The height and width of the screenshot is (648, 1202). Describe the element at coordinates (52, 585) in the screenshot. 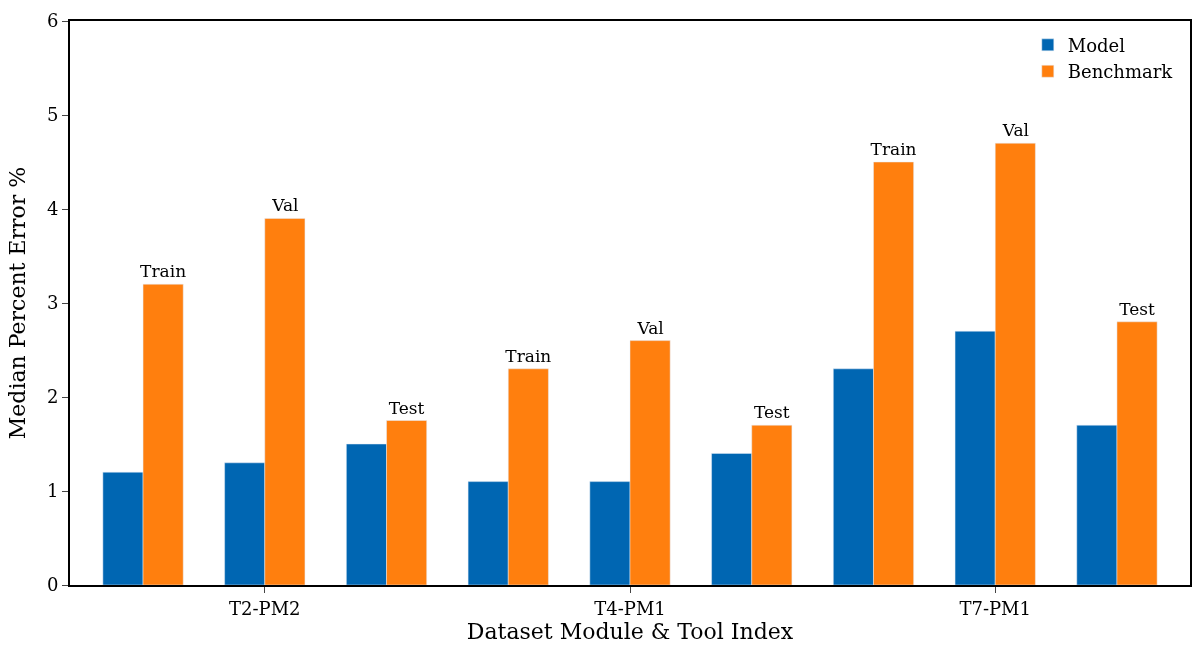

I see `y-tick-label: 0` at that location.